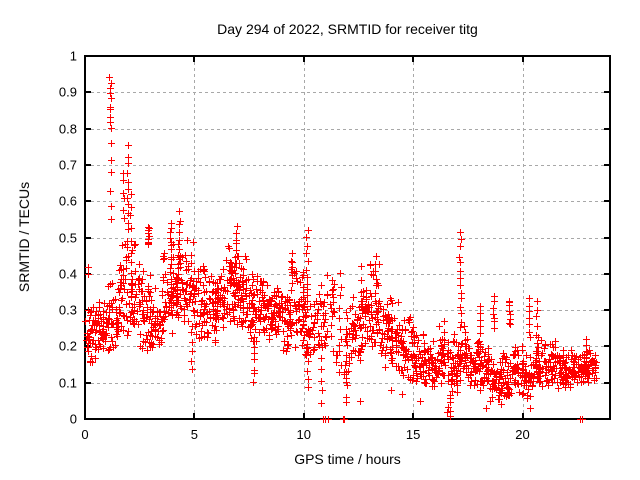 Image resolution: width=640 pixels, height=480 pixels. Describe the element at coordinates (73, 56) in the screenshot. I see `y-tick-label: 1` at that location.